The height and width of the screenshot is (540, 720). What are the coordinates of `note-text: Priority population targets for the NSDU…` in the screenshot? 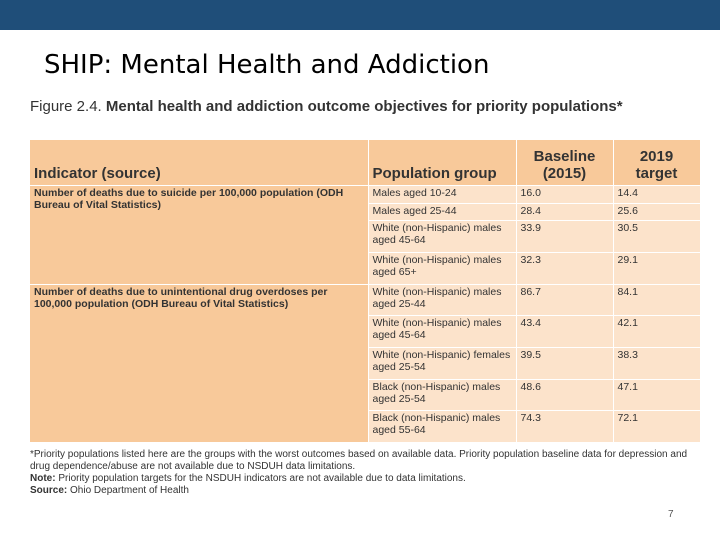 It's located at (262, 478).